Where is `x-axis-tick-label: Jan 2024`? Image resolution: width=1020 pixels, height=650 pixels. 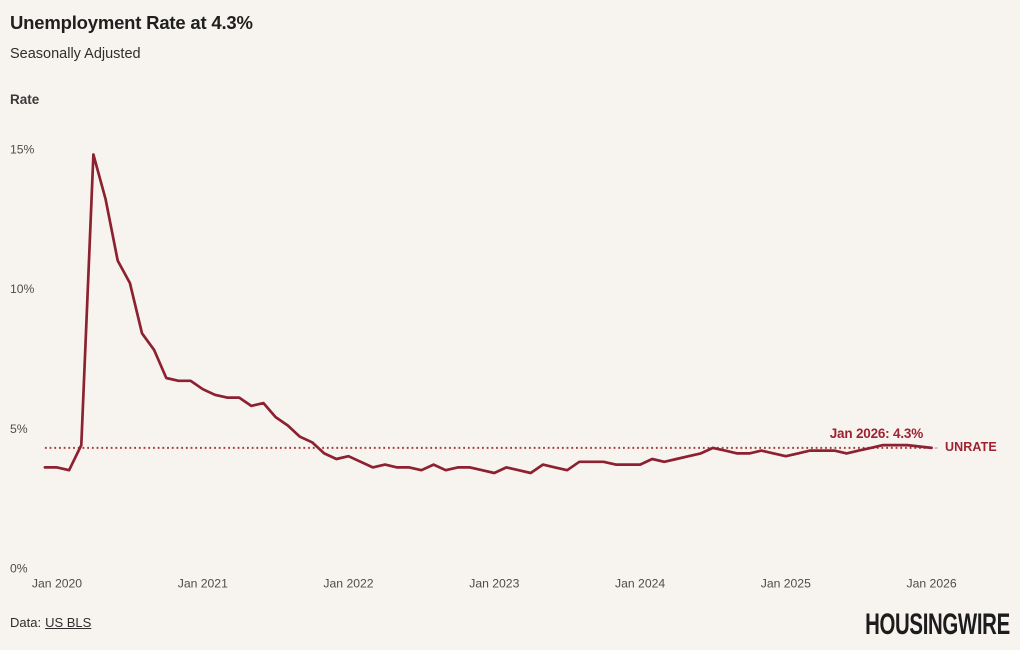
x-axis-tick-label: Jan 2024 is located at coordinates (640, 584).